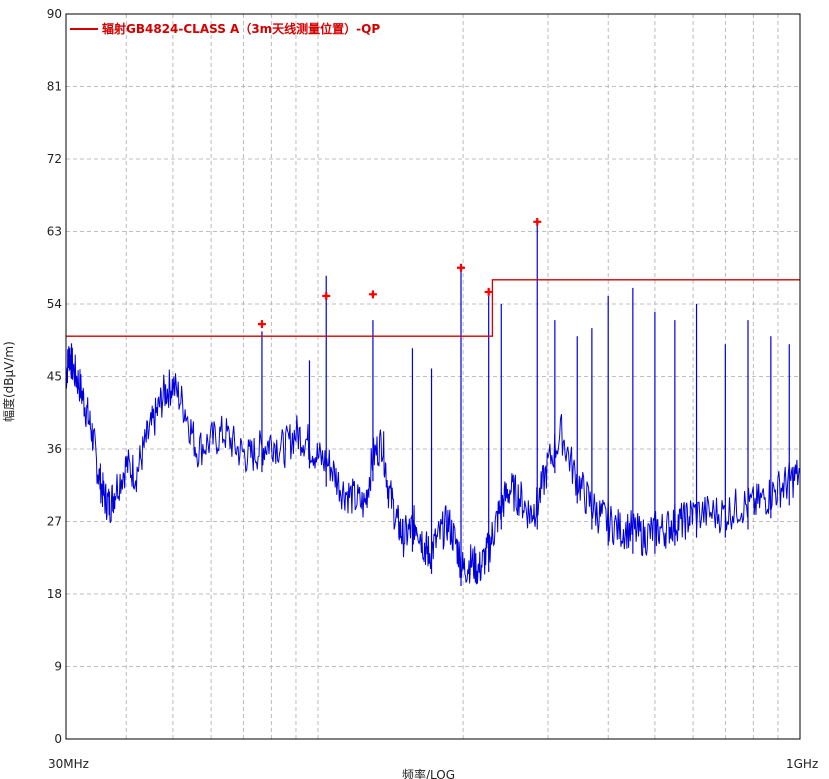  Describe the element at coordinates (241, 28) in the screenshot. I see `legend-label: 辐射GB4824-CLASS A（3m天线测量位置）-QP` at that location.